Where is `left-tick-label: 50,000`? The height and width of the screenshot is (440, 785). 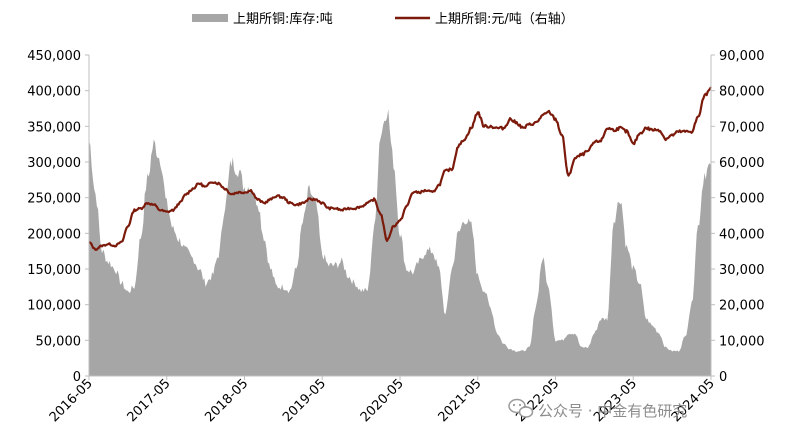
left-tick-label: 50,000 is located at coordinates (59, 341).